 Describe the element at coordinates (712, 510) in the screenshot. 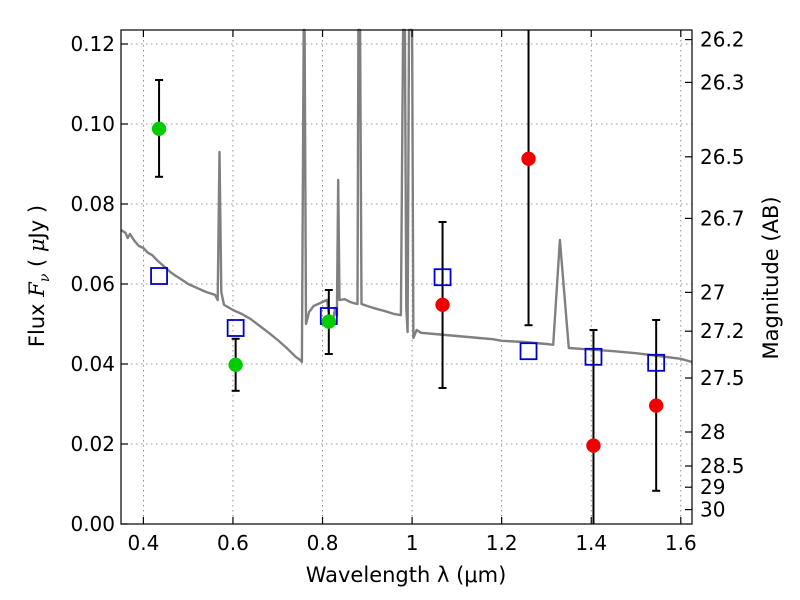

I see `mag-tick-label: 30` at that location.